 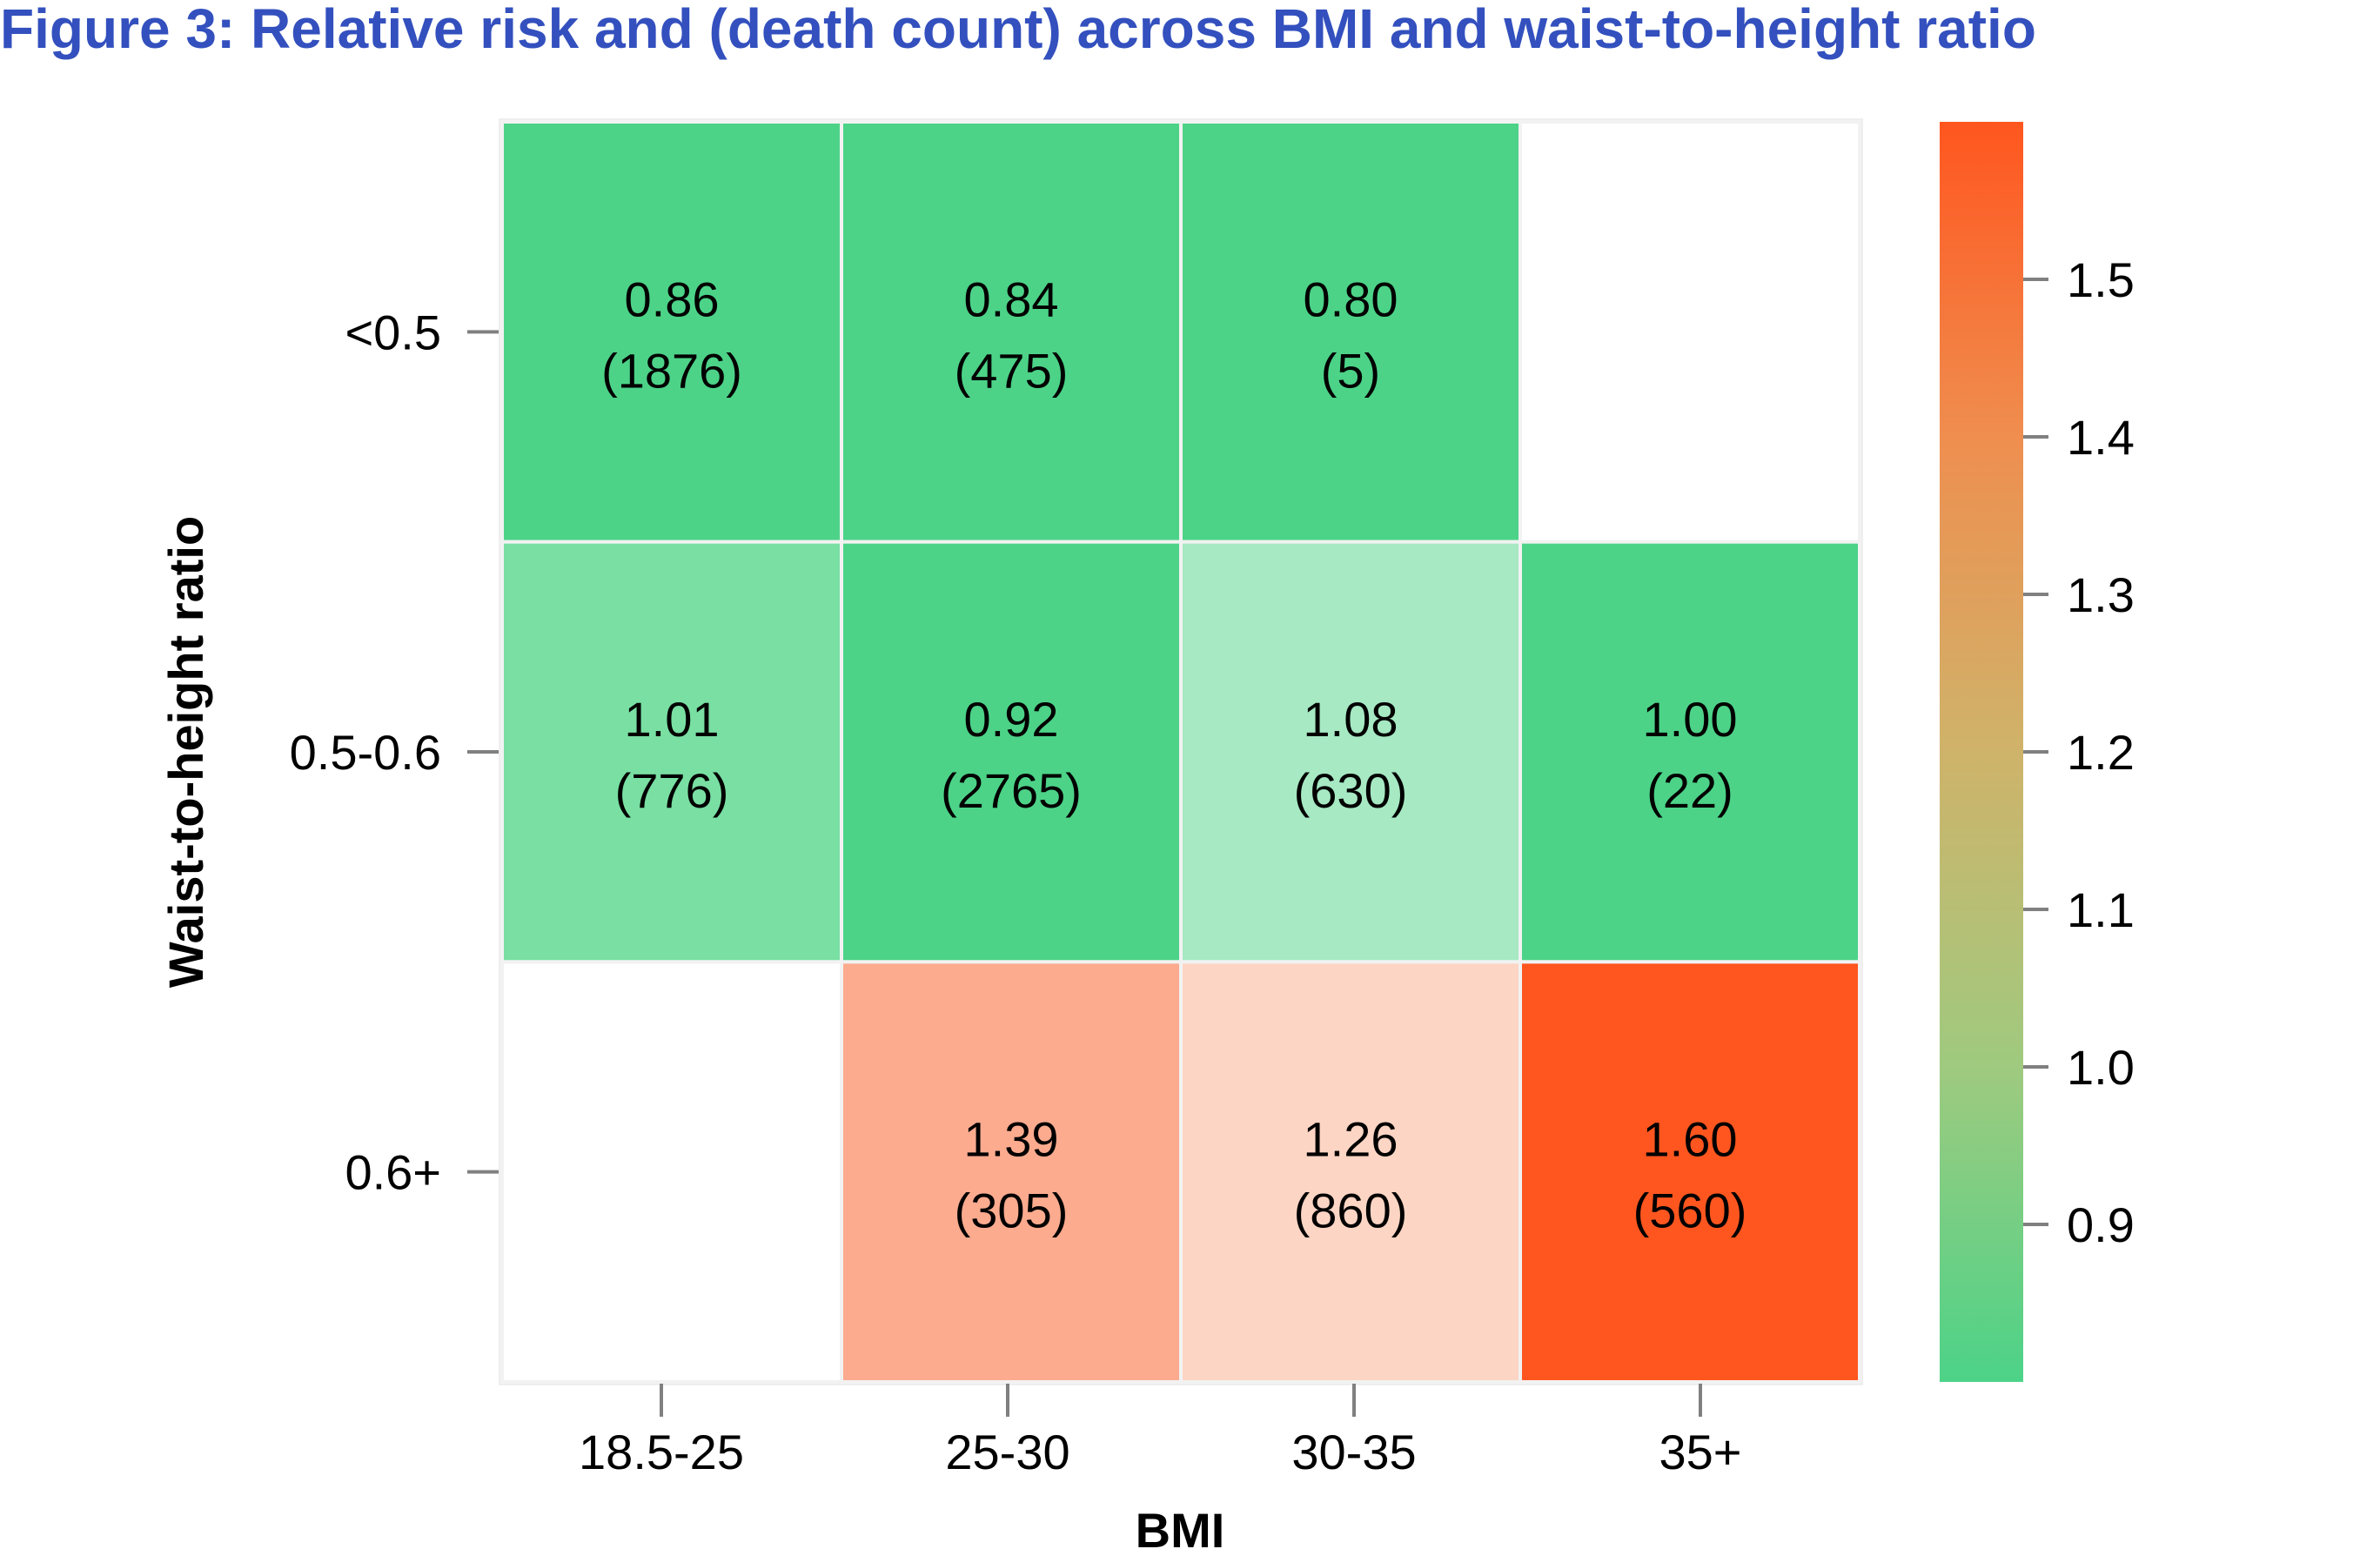 I want to click on heatmap-cell: 0.84 (475), so click(x=1011, y=332).